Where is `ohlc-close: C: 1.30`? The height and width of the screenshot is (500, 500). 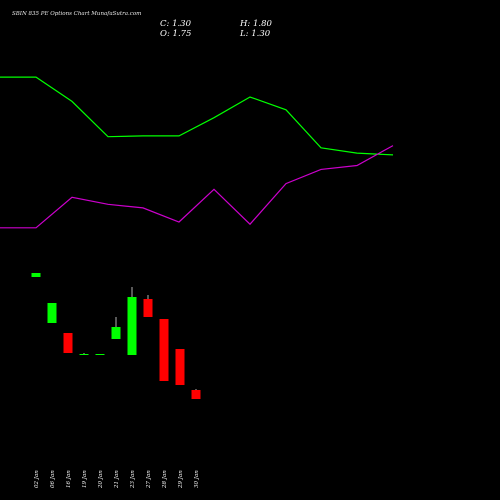 ohlc-close: C: 1.30 is located at coordinates (175, 24).